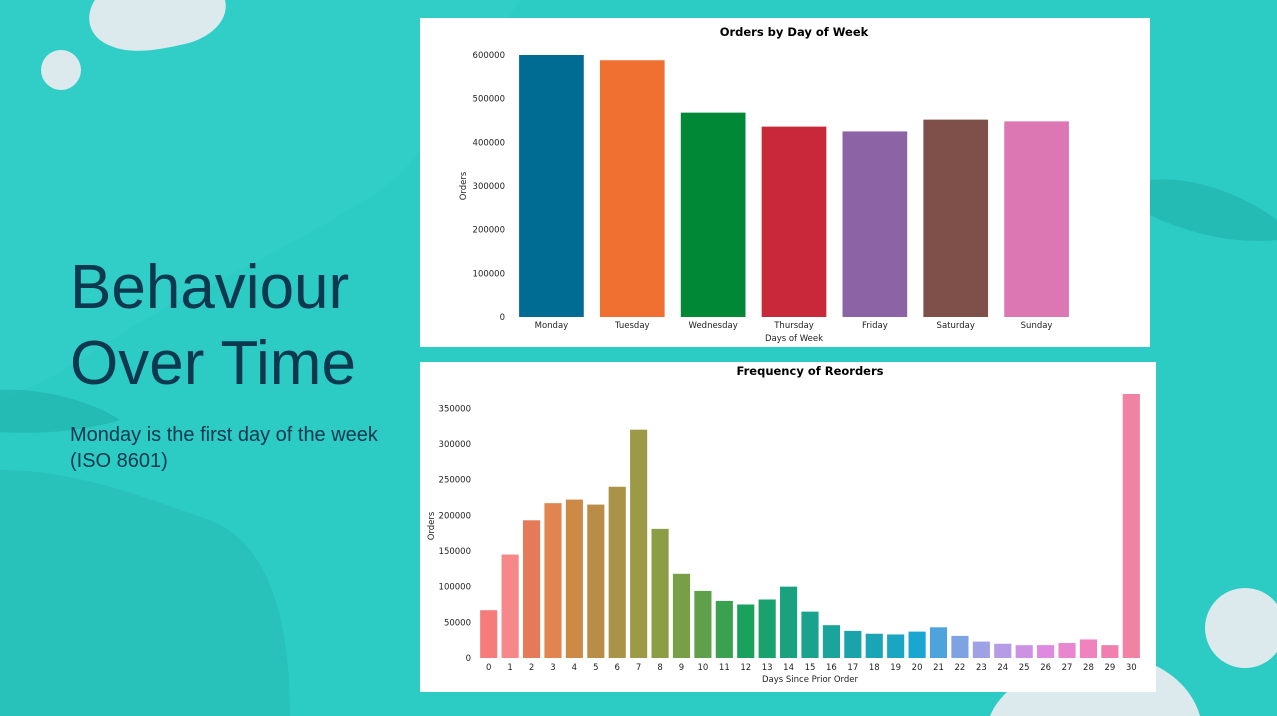 This screenshot has height=716, width=1277. Describe the element at coordinates (468, 659) in the screenshot. I see `reorders-chart-y-tick-label: 0` at that location.